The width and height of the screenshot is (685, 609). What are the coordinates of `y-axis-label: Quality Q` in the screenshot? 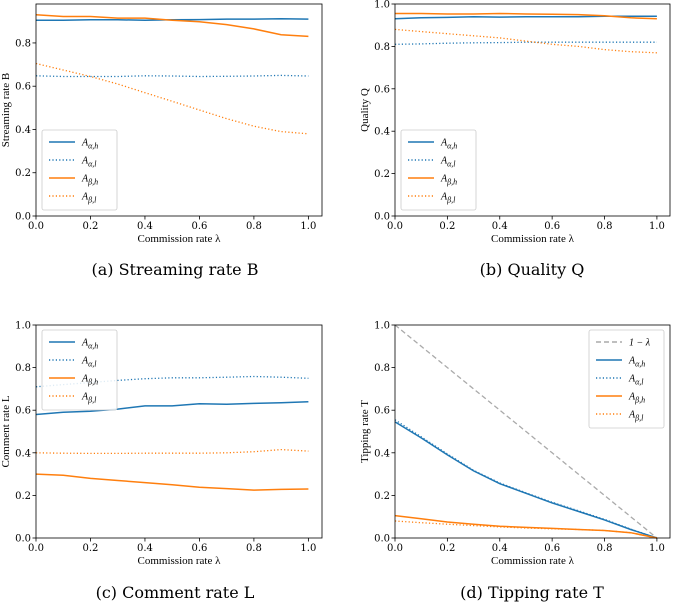 It's located at (365, 110).